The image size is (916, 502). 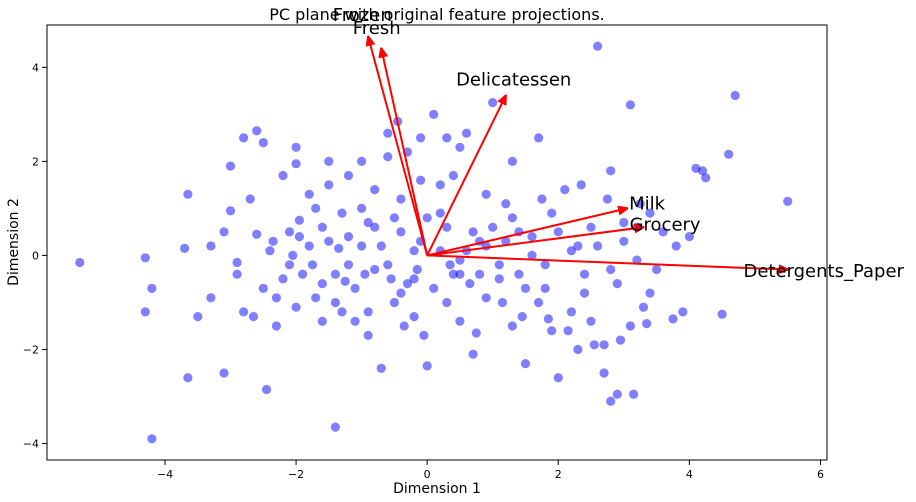 I want to click on vector-milk, so click(x=526, y=232).